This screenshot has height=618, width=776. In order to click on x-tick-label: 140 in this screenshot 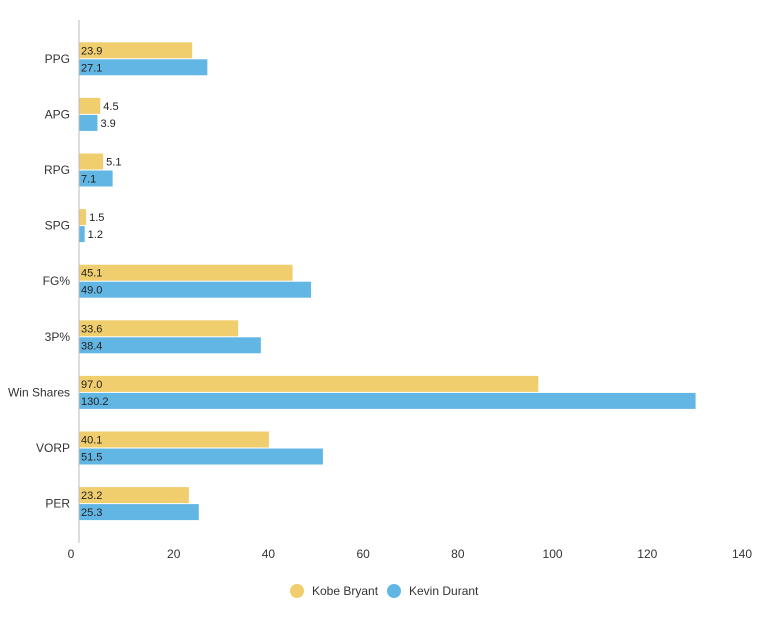, I will do `click(742, 554)`.